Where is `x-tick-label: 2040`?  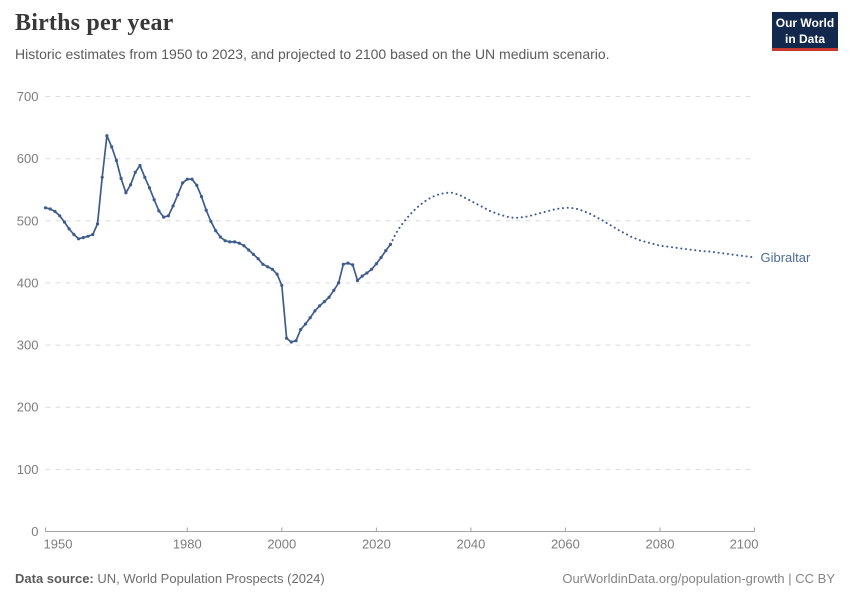
x-tick-label: 2040 is located at coordinates (470, 544).